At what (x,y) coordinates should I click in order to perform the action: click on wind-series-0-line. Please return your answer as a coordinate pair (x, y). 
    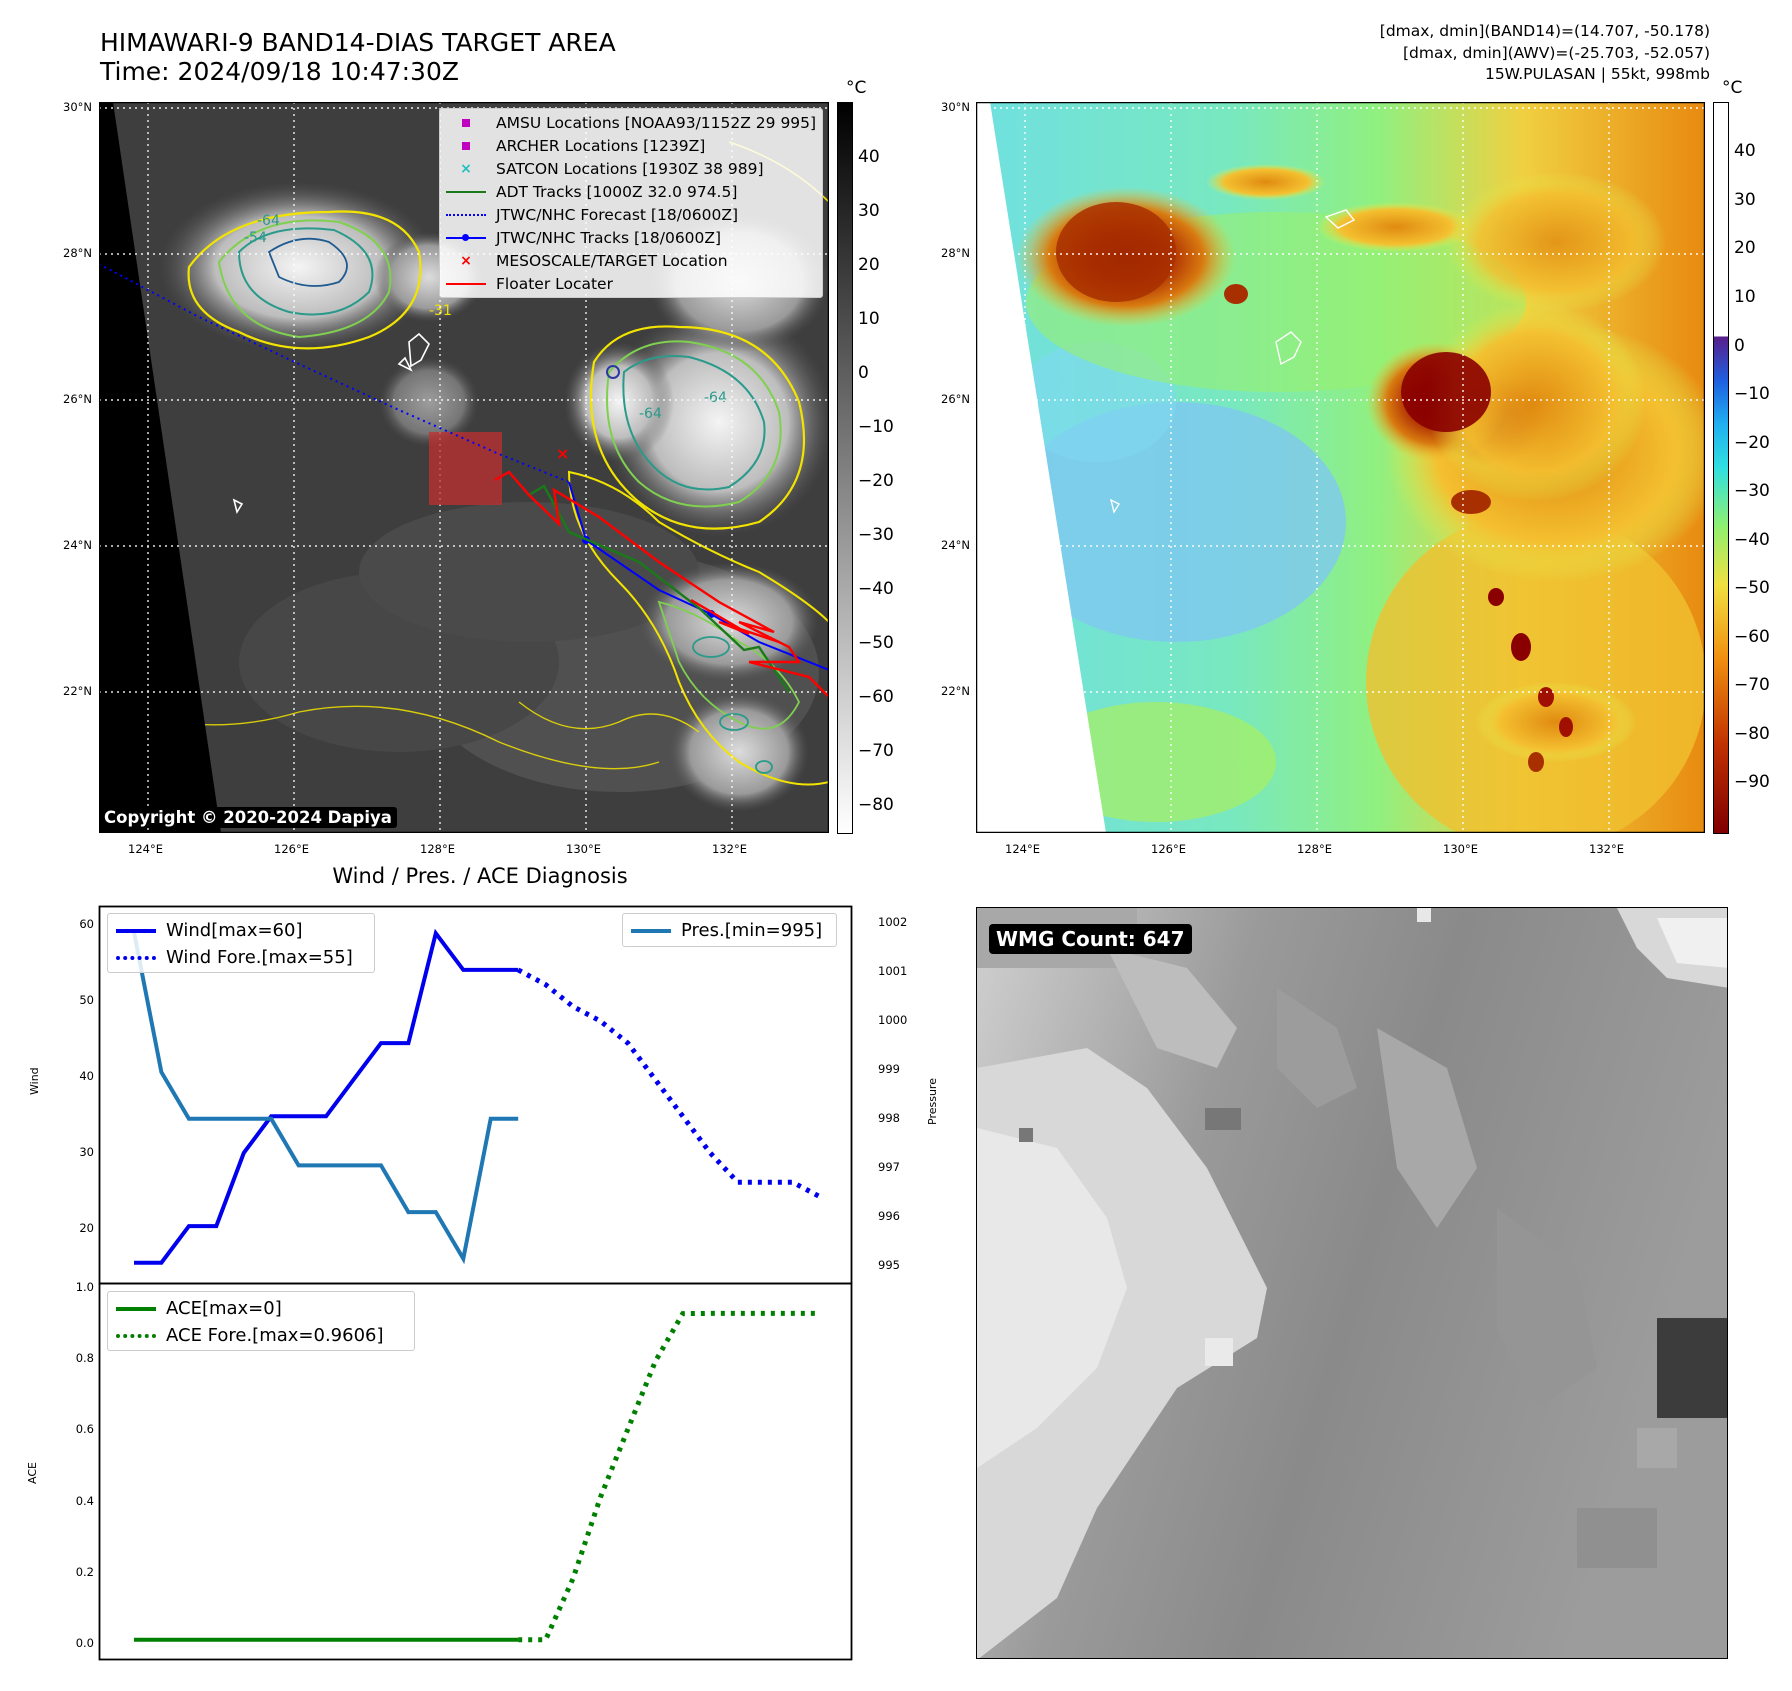
    Looking at the image, I should click on (326, 1097).